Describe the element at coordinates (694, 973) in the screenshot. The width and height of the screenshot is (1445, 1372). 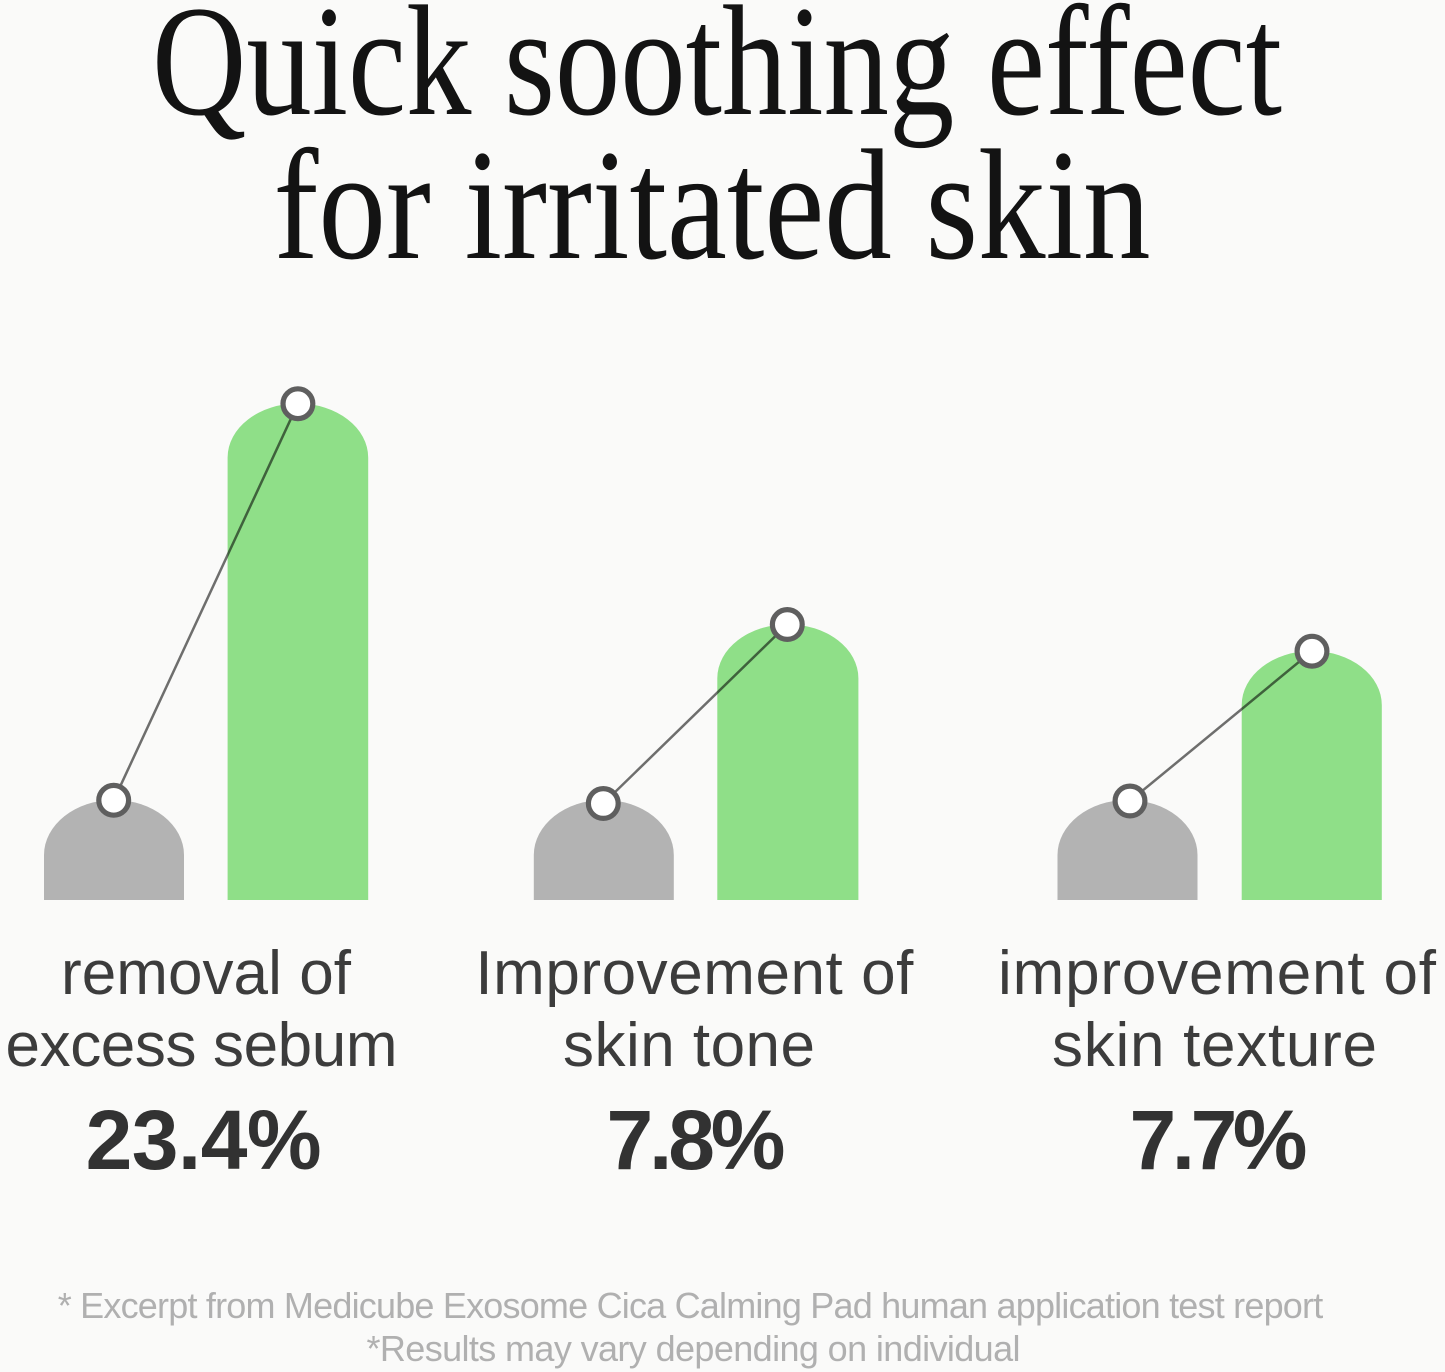
I see `svg-text: Improvement of` at that location.